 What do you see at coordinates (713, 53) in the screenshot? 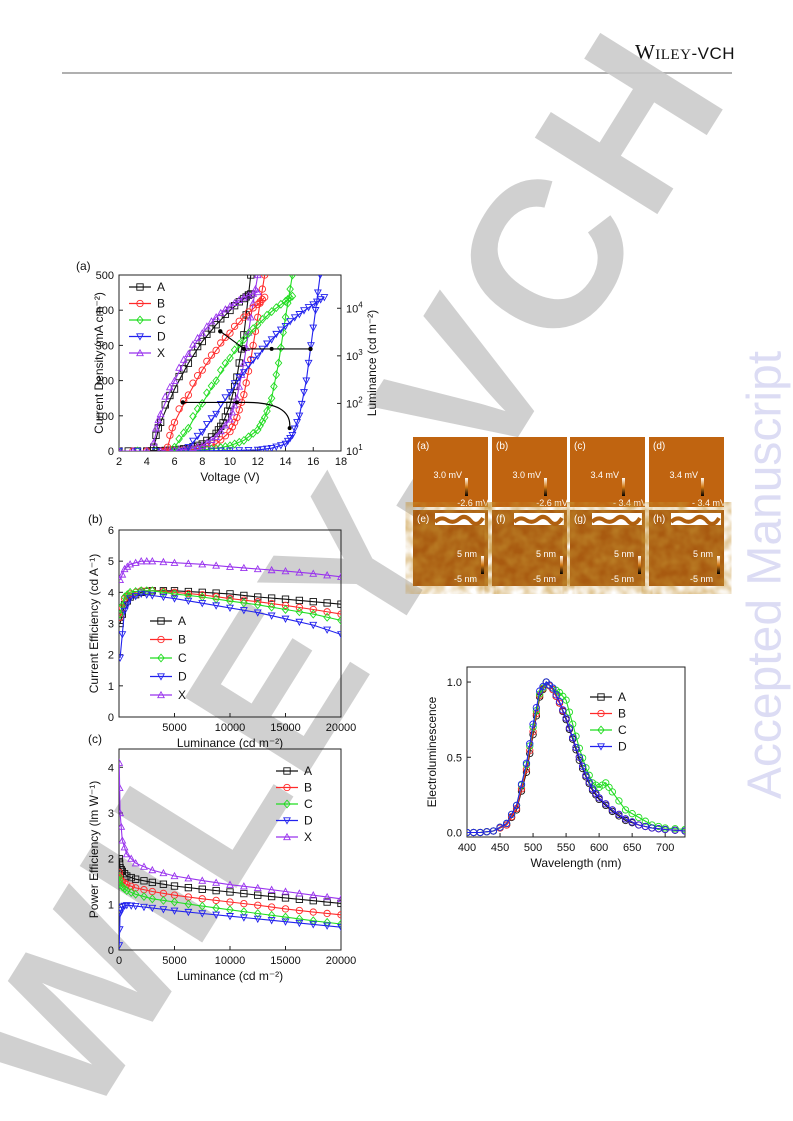
I see `publisher-sub: -VCH` at bounding box center [713, 53].